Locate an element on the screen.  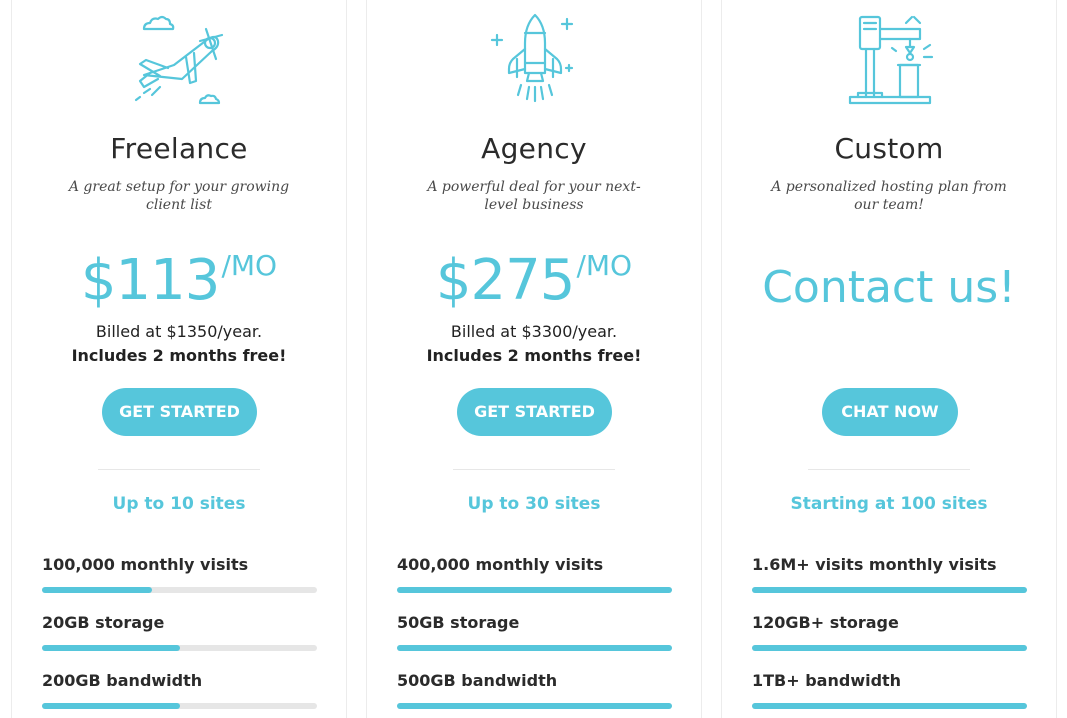
feature-storage: 120GB+ storage is located at coordinates (889, 631).